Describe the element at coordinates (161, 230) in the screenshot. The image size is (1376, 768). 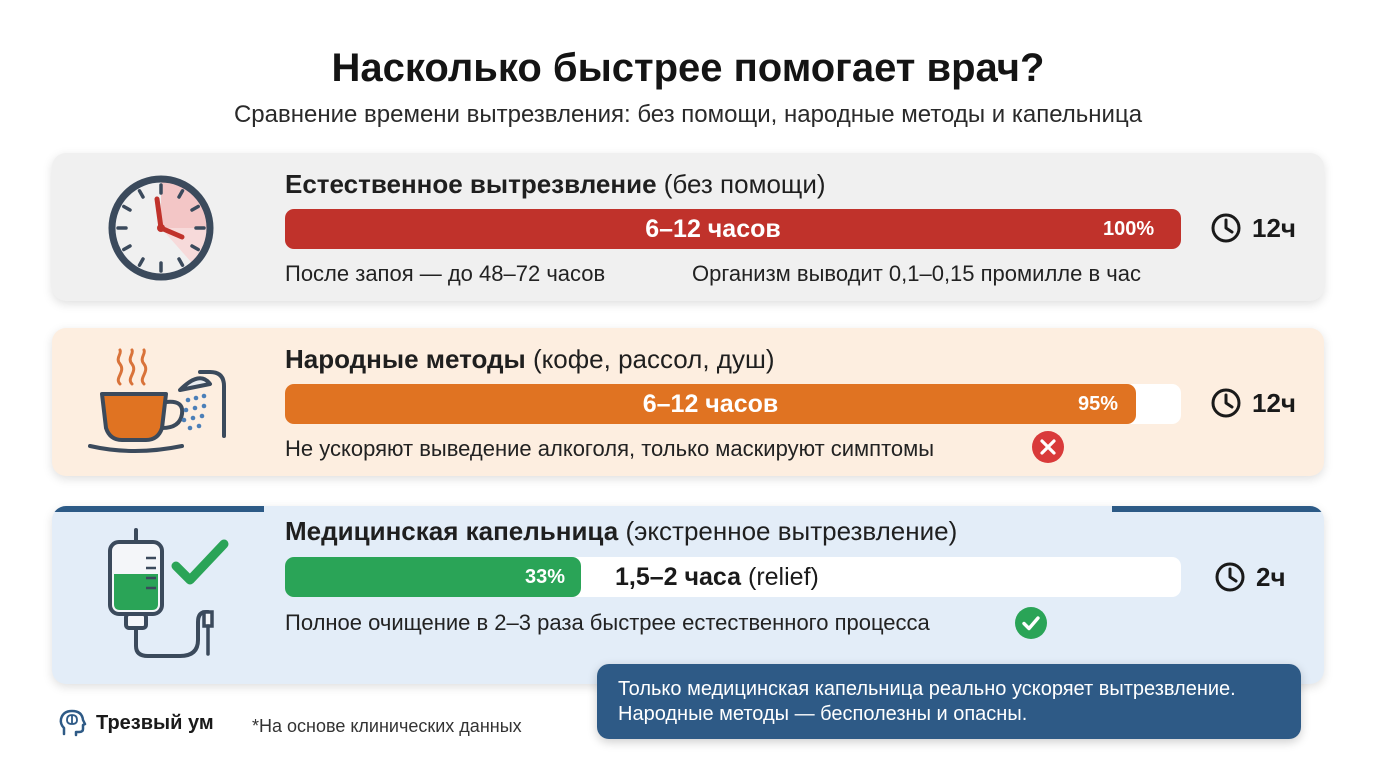
I see `clock-icon` at that location.